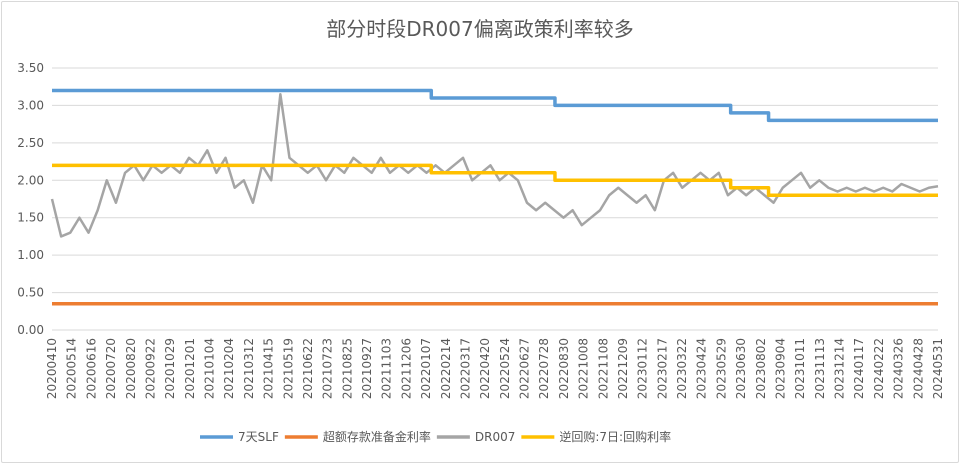 This screenshot has height=464, width=960. Describe the element at coordinates (190, 368) in the screenshot. I see `x-tick-label: 20201201` at that location.